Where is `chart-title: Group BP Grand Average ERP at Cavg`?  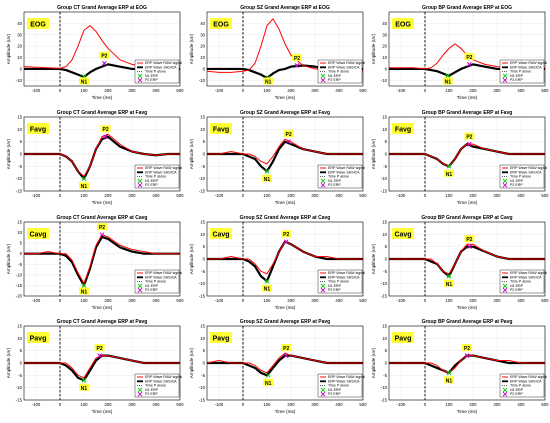 chart-title: Group BP Grand Average ERP at Cavg is located at coordinates (466, 218).